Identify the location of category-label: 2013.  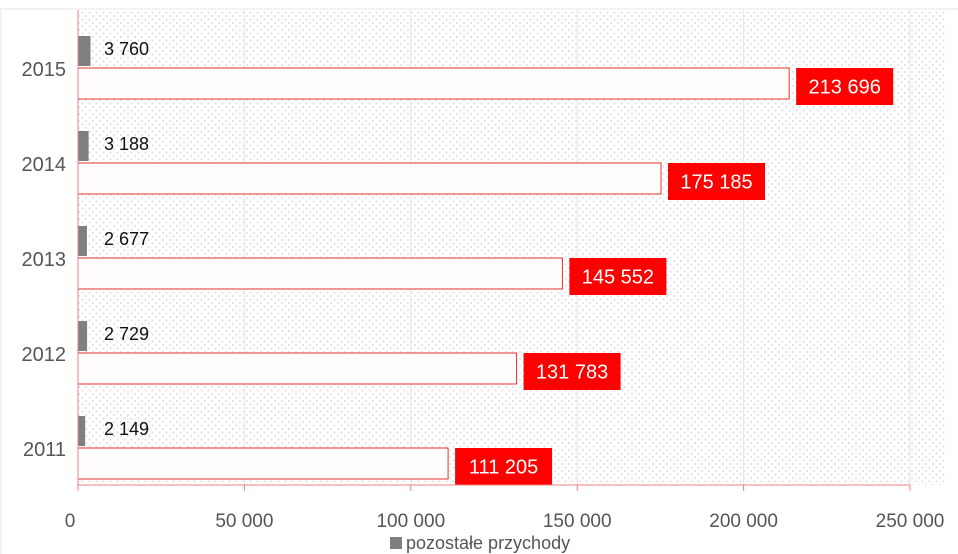
(44, 260).